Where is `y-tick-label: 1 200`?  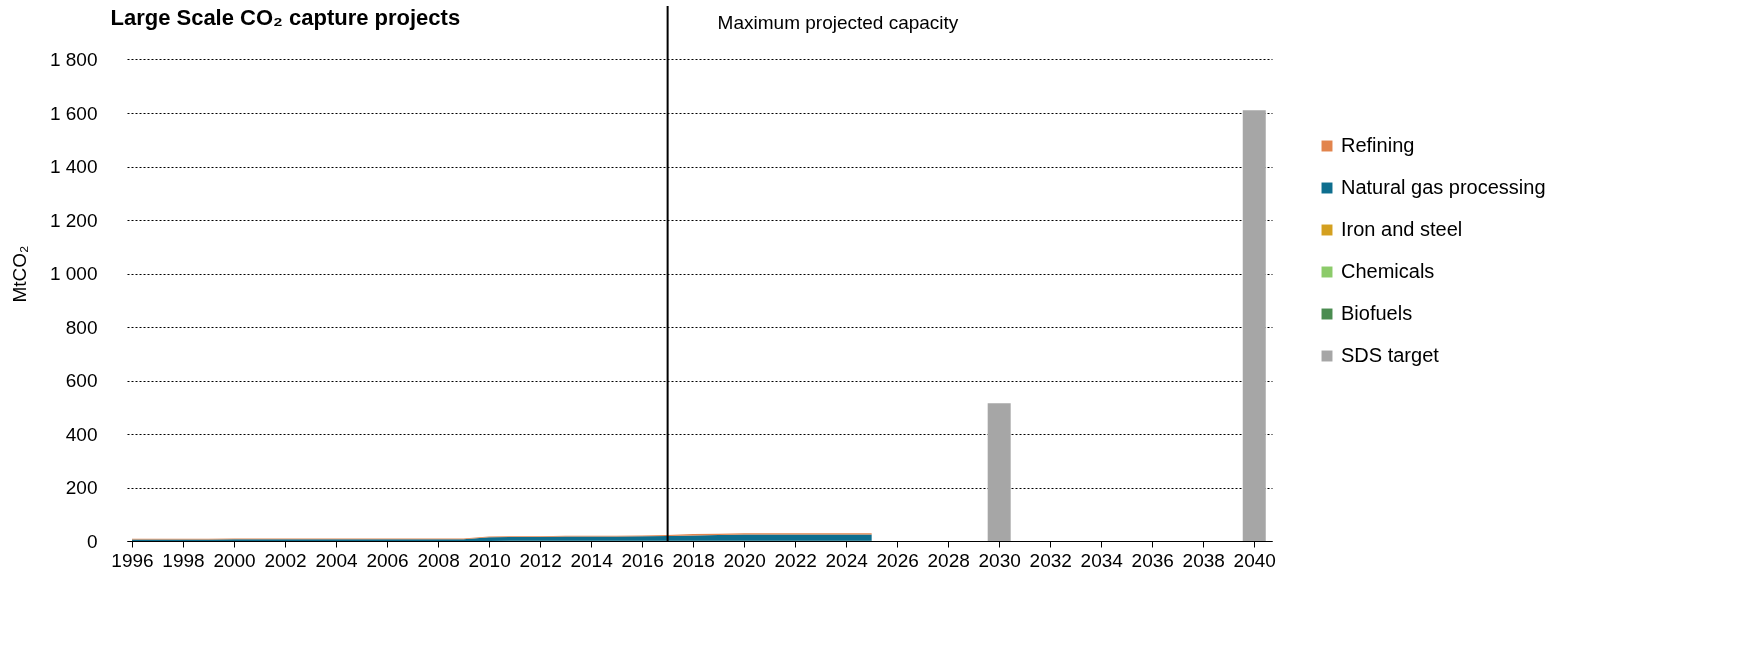
y-tick-label: 1 200 is located at coordinates (73, 220).